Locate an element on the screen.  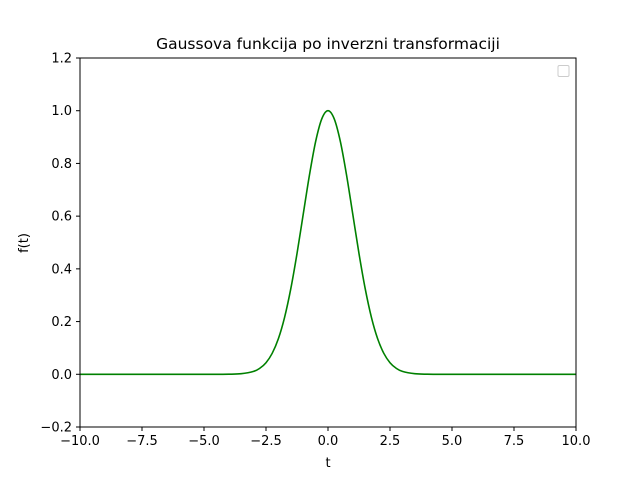
x-tick-label: 10.0 is located at coordinates (576, 441).